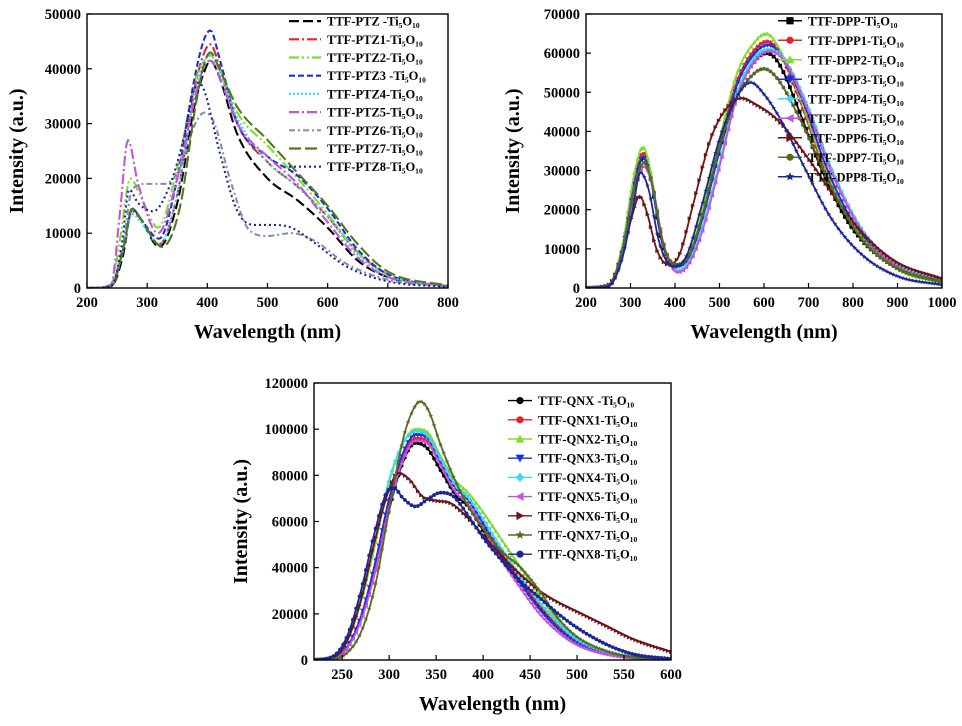  Describe the element at coordinates (356, 40) in the screenshot. I see `legend-item: TTF-PTZ1-Ti₅O₁₀` at that location.